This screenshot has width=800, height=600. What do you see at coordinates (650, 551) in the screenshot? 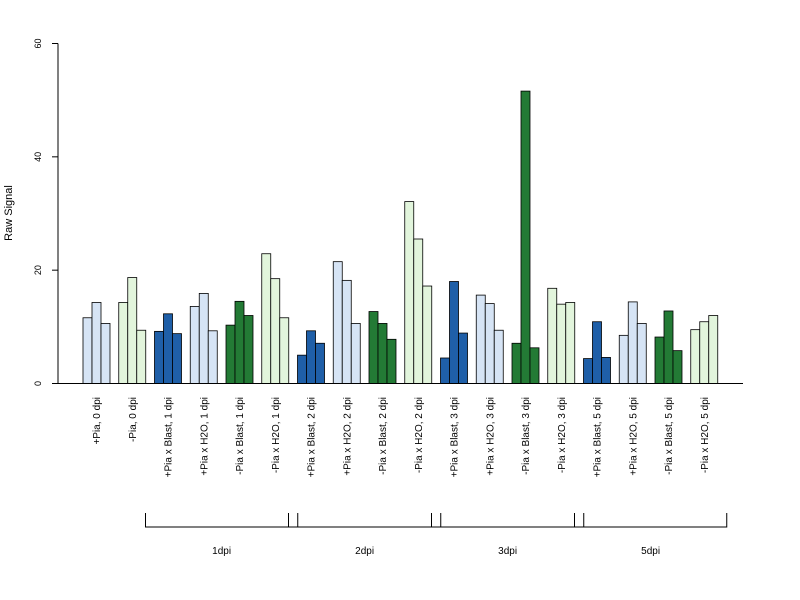
I see `group-label: 5dpi` at bounding box center [650, 551].